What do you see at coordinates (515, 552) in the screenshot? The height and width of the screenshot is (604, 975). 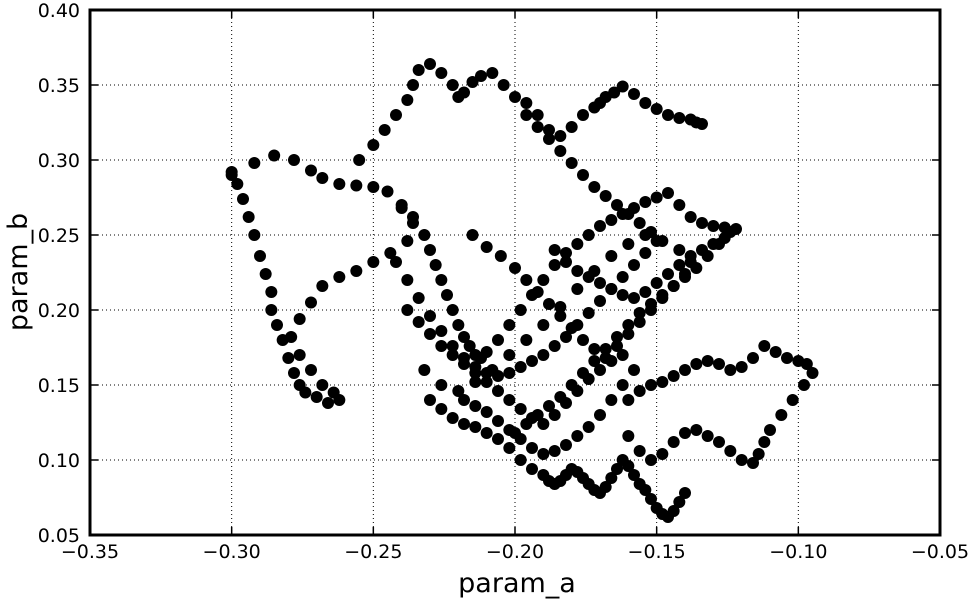 I see `x-tick-label: −0.20` at bounding box center [515, 552].